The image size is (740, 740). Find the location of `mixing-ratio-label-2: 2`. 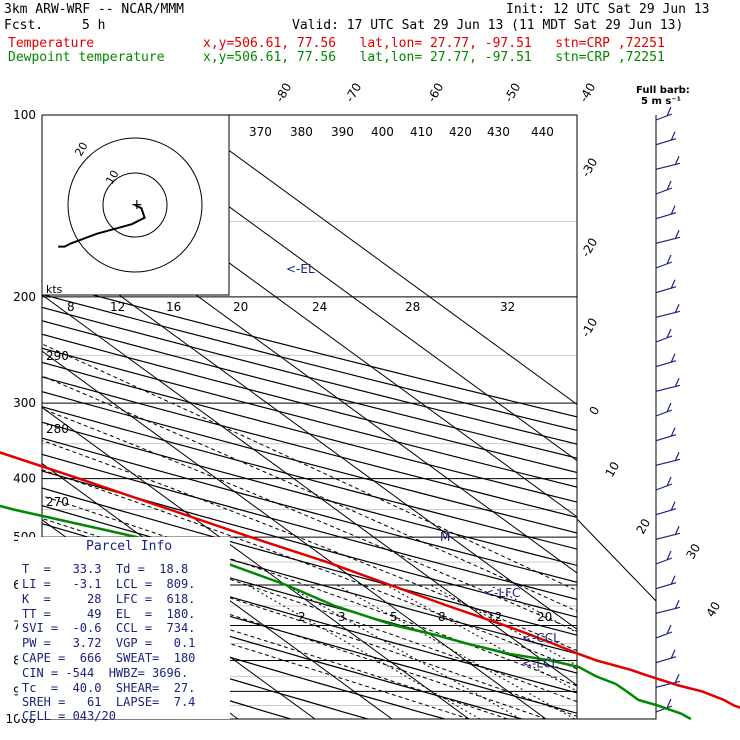

mixing-ratio-label-2: 2 is located at coordinates (302, 617).